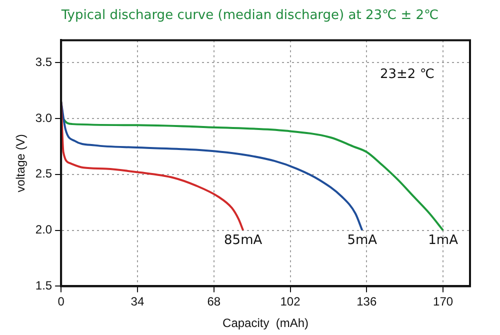 This screenshot has height=335, width=500. What do you see at coordinates (43, 173) in the screenshot?
I see `y-tick-label: 2.5` at bounding box center [43, 173].